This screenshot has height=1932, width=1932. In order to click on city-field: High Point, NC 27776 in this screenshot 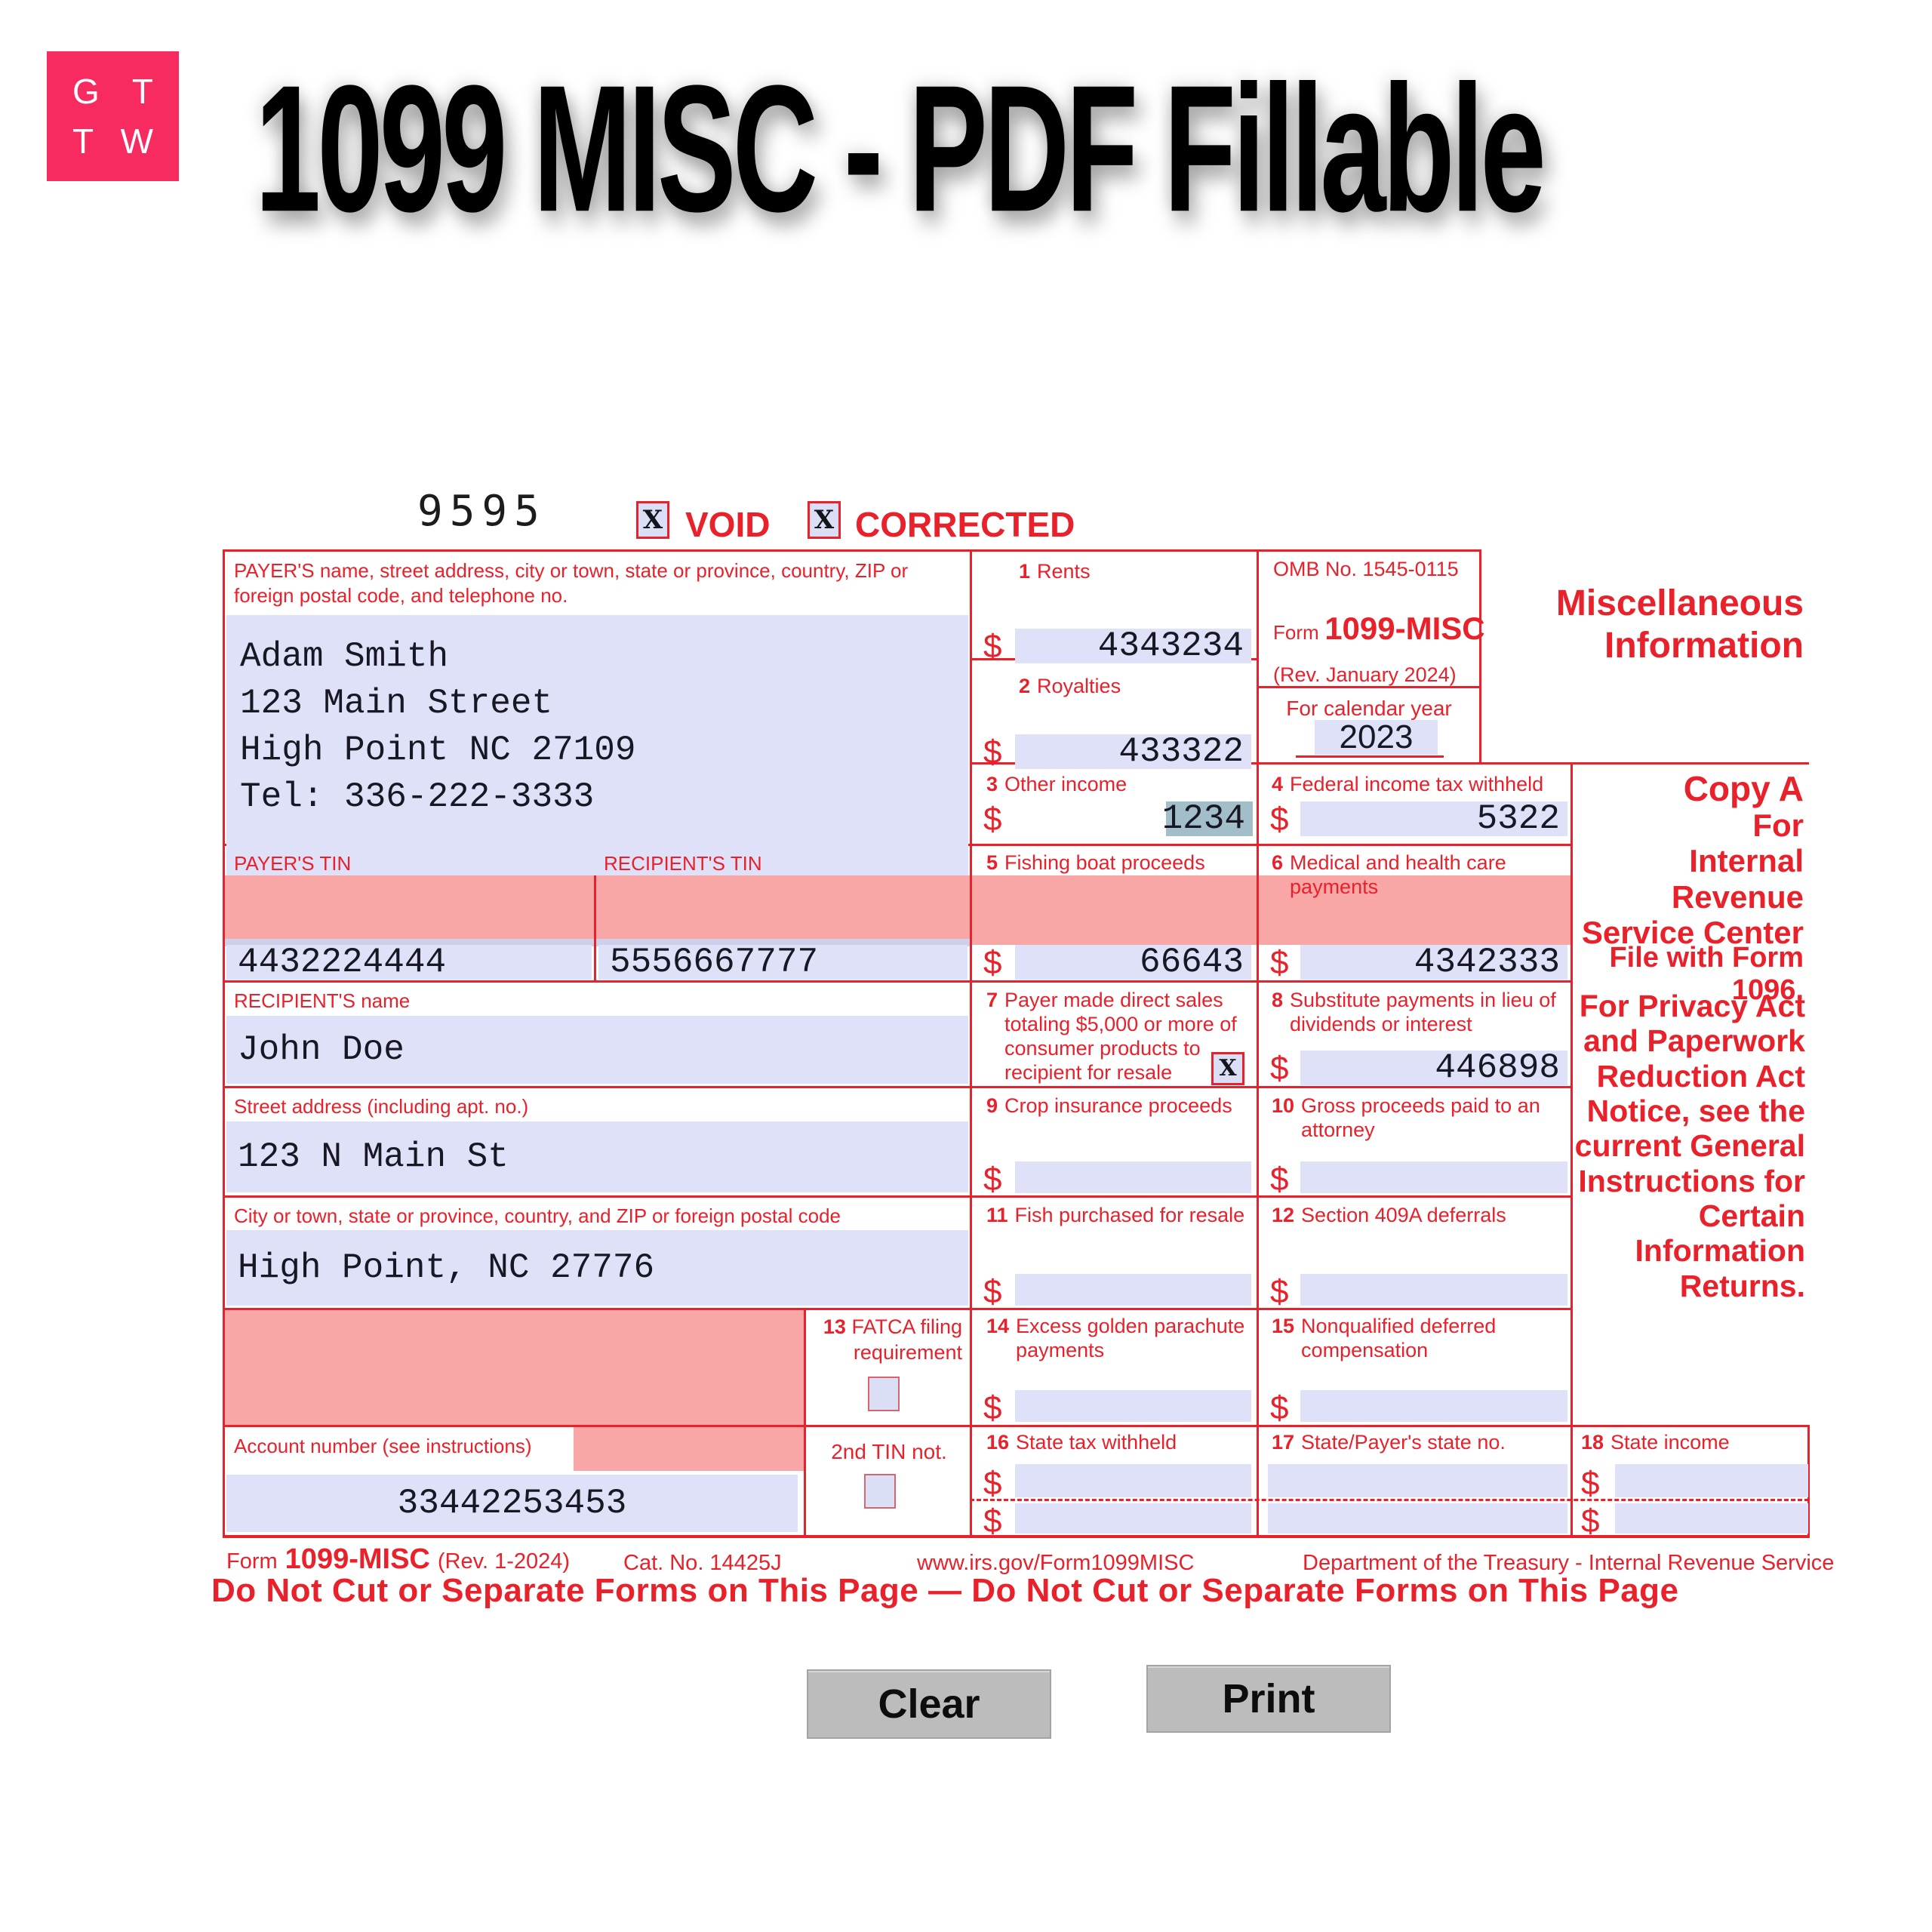, I will do `click(597, 1268)`.